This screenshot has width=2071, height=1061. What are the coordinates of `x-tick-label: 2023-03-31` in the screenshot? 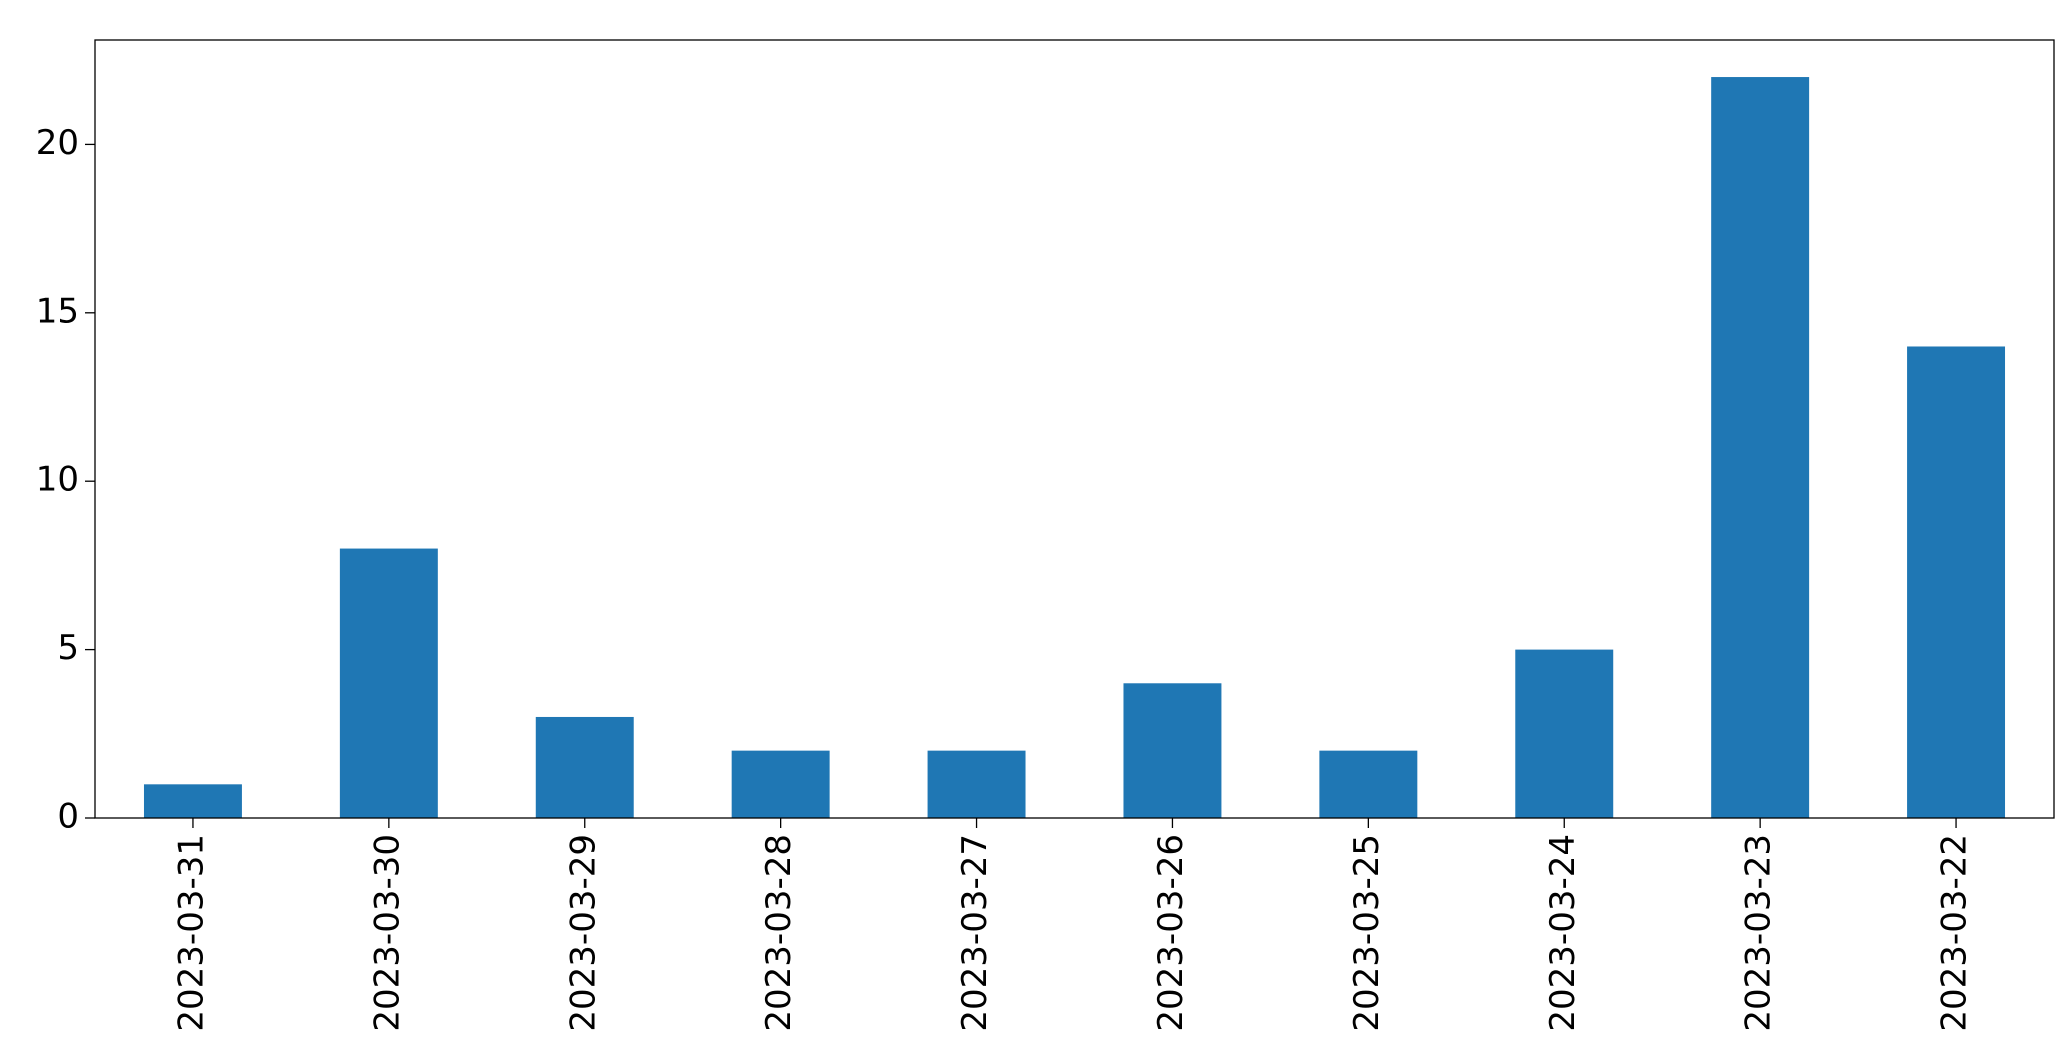 It's located at (191, 933).